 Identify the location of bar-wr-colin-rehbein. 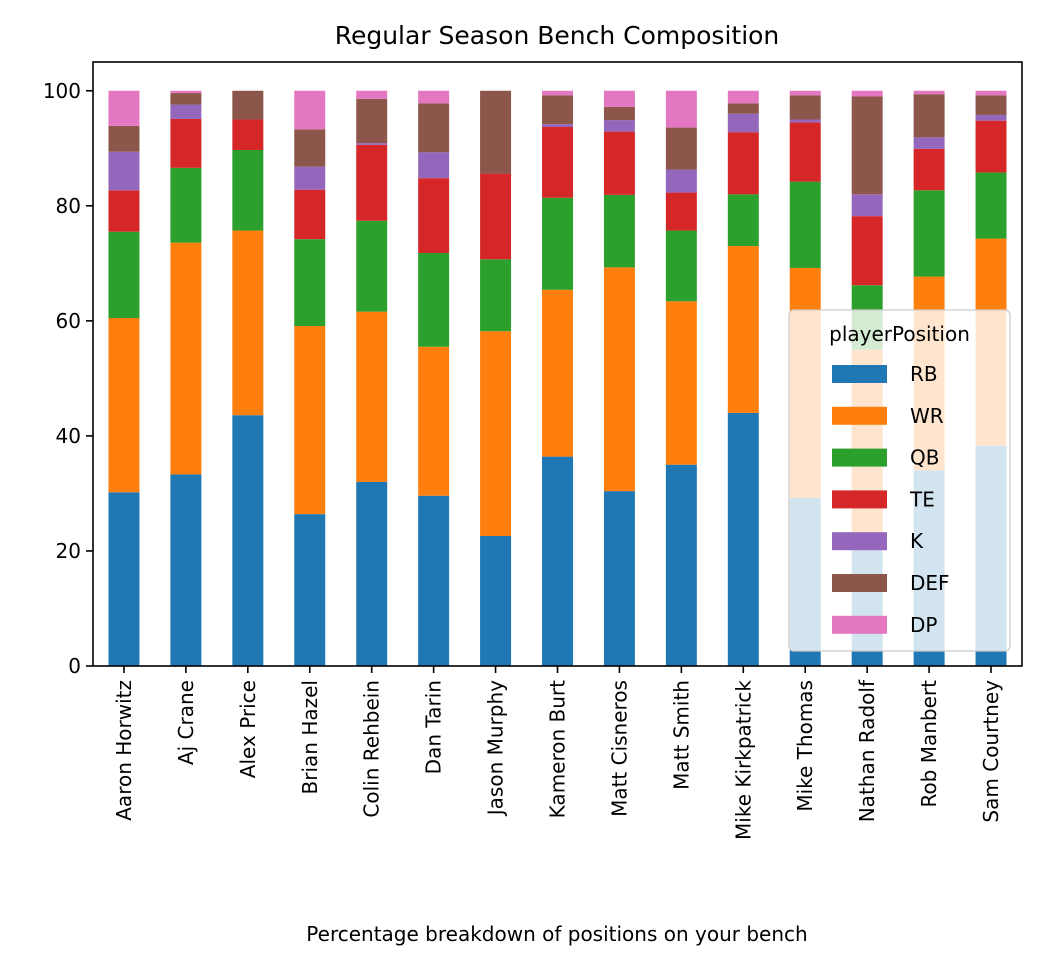
(372, 396).